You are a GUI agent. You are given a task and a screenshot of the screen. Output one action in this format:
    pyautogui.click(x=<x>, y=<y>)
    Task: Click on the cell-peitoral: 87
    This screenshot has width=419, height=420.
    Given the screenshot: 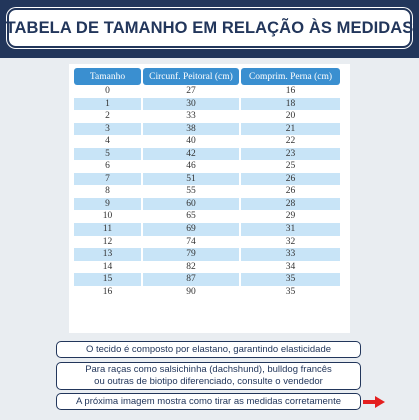 What is the action you would take?
    pyautogui.click(x=191, y=279)
    